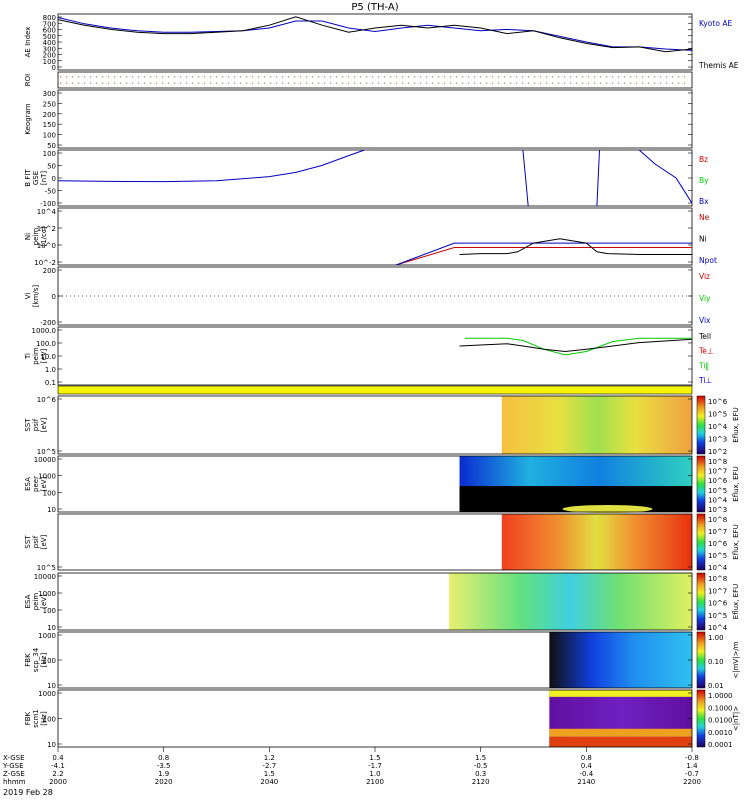  Describe the element at coordinates (49, 31) in the screenshot. I see `y-tick-label: 600` at that location.